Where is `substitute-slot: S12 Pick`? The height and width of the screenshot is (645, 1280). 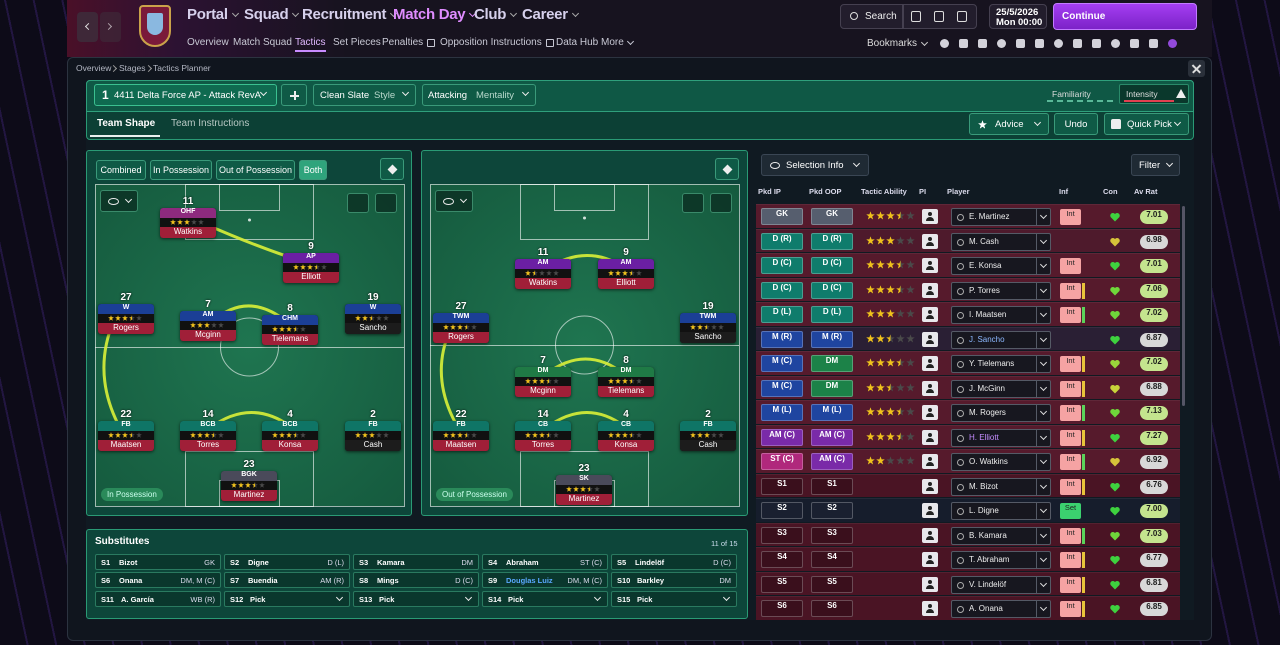 substitute-slot: S12 Pick is located at coordinates (287, 599).